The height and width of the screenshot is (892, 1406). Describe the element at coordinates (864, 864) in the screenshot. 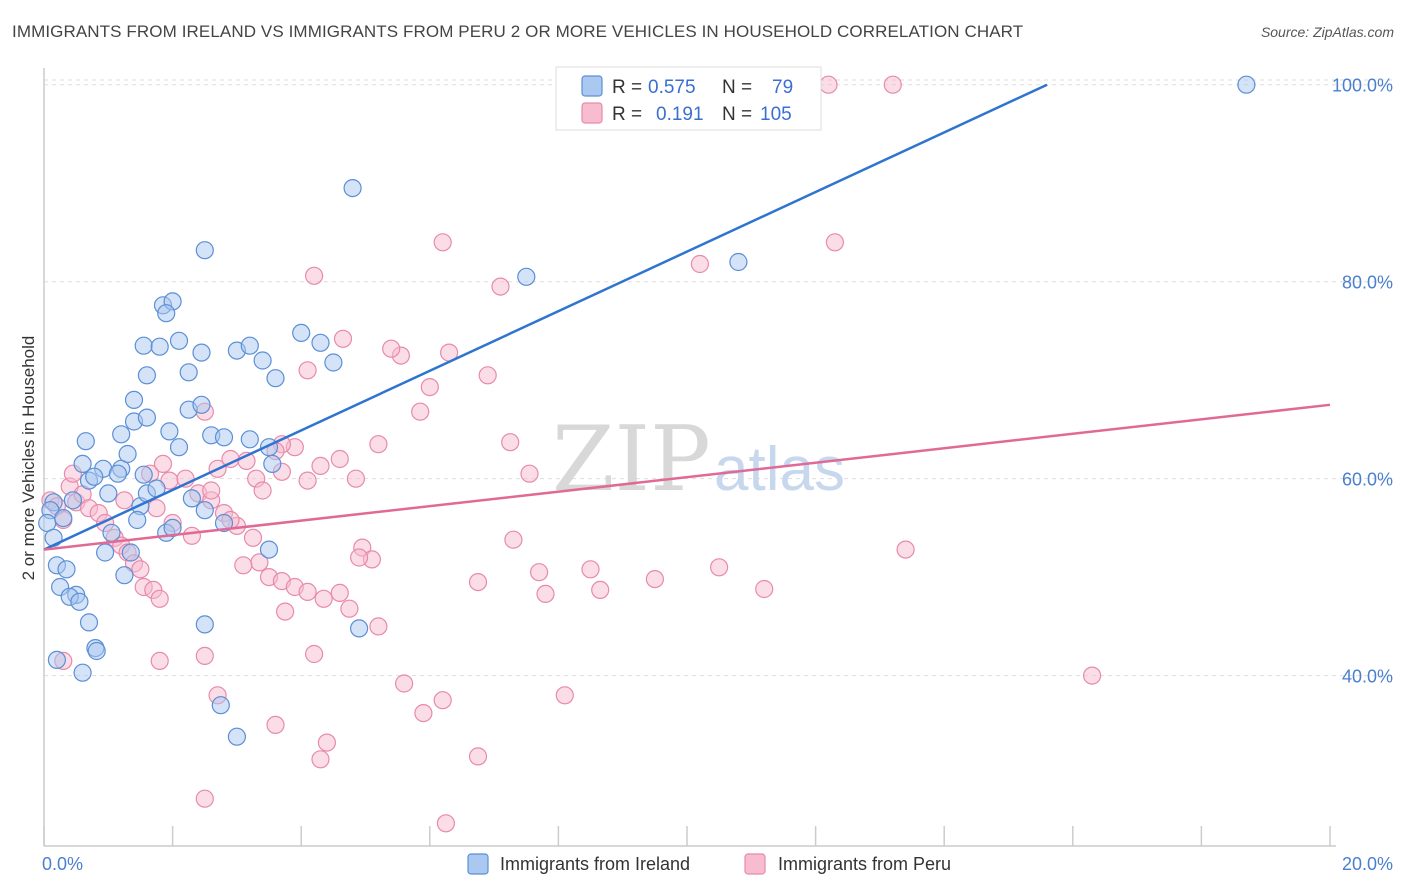

I see `bottom-legend-peru-label: Immigrants from Peru` at that location.